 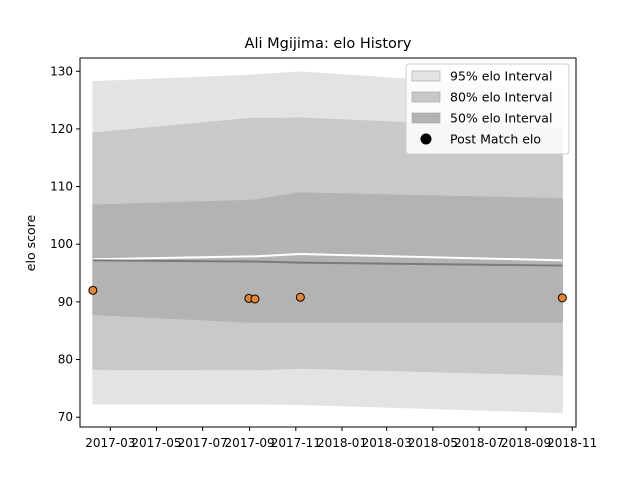 What do you see at coordinates (65, 302) in the screenshot?
I see `y-tick-label: 90` at bounding box center [65, 302].